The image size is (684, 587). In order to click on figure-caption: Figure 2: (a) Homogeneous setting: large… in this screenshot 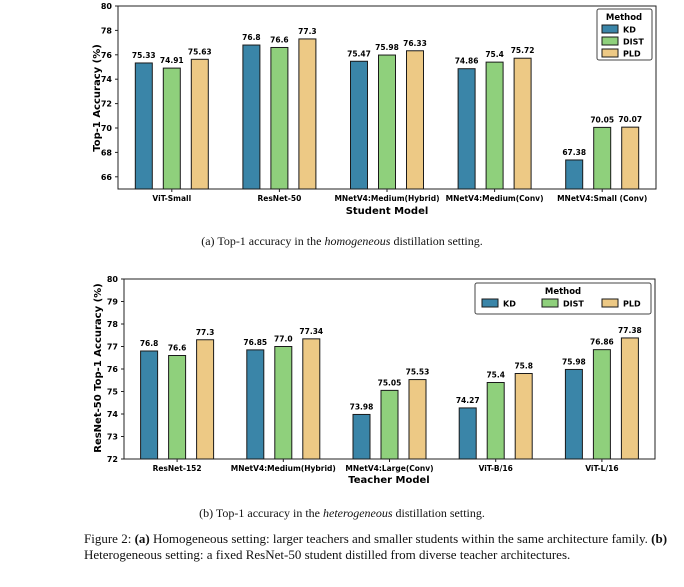, I will do `click(379, 547)`.